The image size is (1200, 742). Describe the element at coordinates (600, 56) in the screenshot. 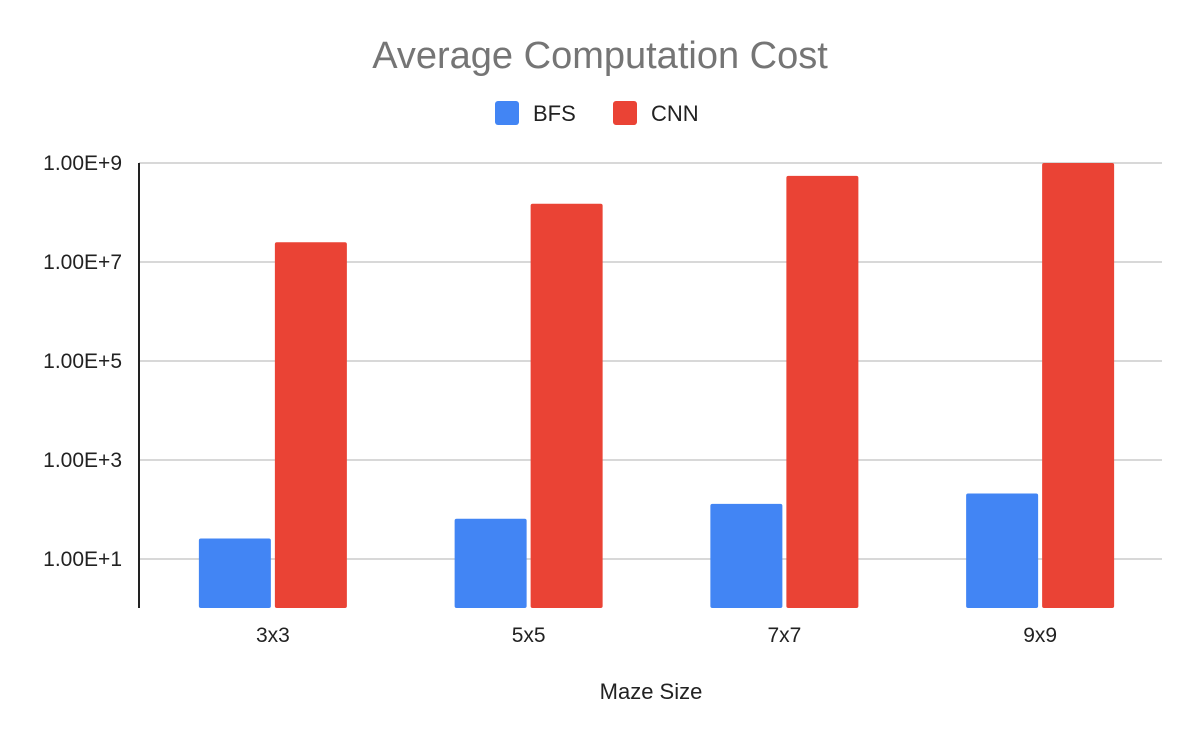

I see `chart-title: Average Computation Cost` at that location.